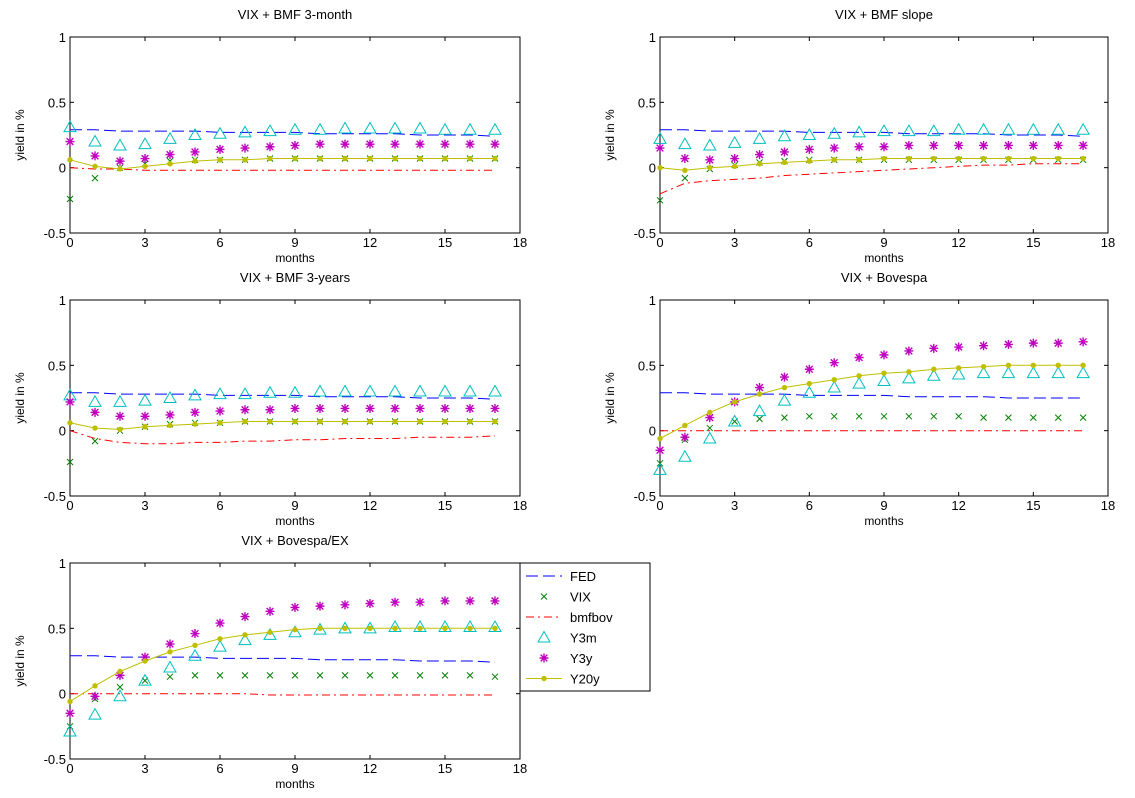 Image resolution: width=1135 pixels, height=798 pixels. I want to click on subplot-title: VIX + BMF slope, so click(884, 14).